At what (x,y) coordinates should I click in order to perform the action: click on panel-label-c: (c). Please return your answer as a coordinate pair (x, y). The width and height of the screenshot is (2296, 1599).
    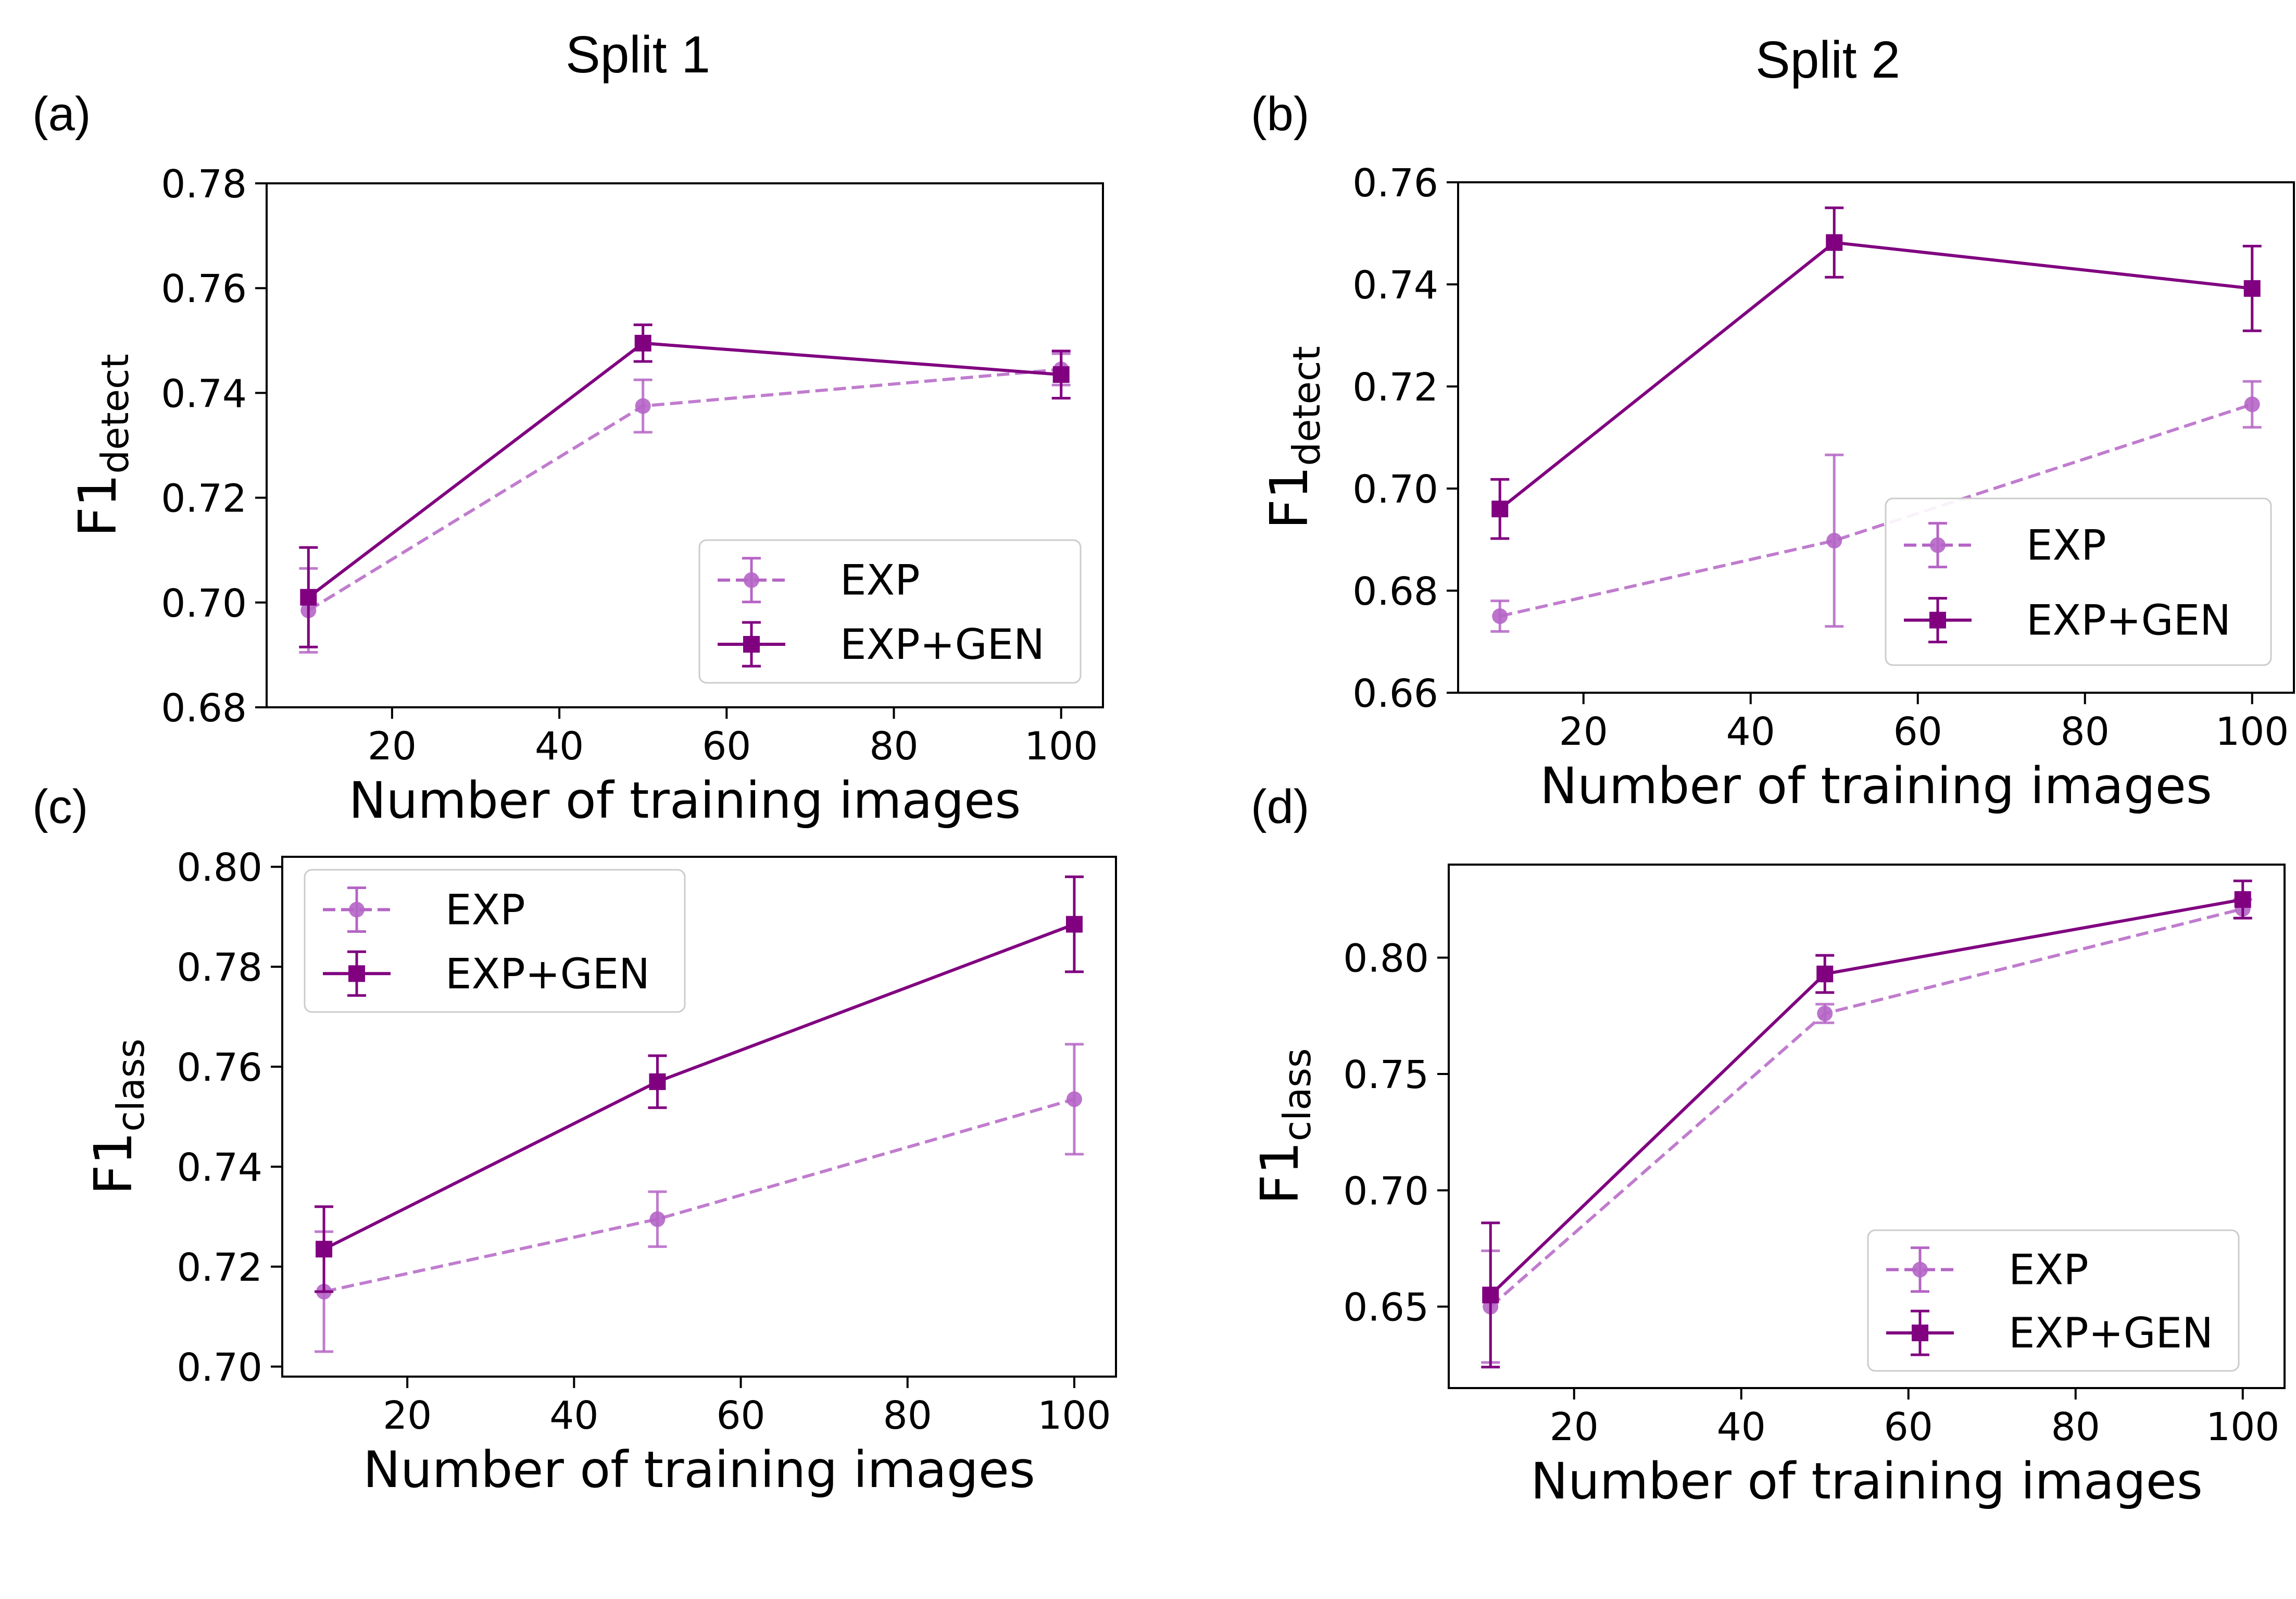
    Looking at the image, I should click on (60, 806).